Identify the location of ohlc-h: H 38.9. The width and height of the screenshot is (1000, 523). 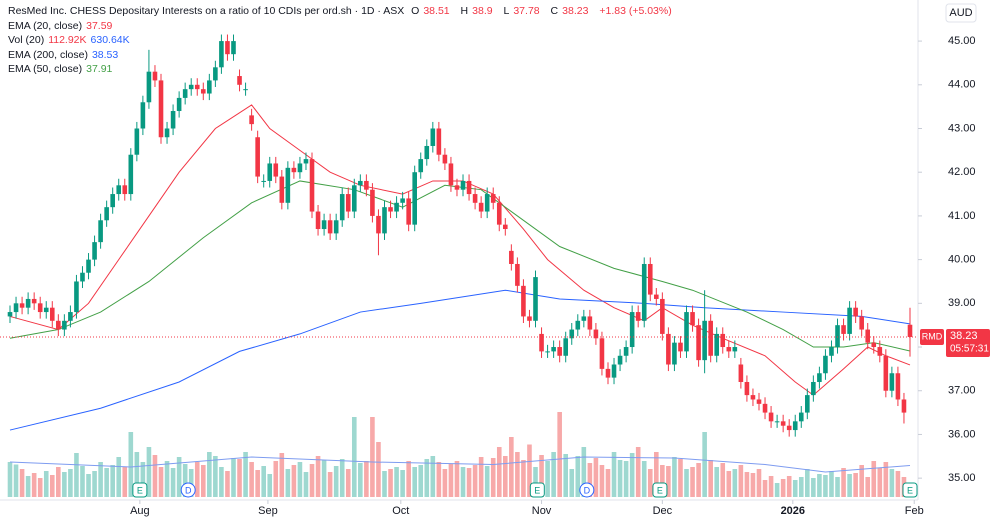
(479, 11).